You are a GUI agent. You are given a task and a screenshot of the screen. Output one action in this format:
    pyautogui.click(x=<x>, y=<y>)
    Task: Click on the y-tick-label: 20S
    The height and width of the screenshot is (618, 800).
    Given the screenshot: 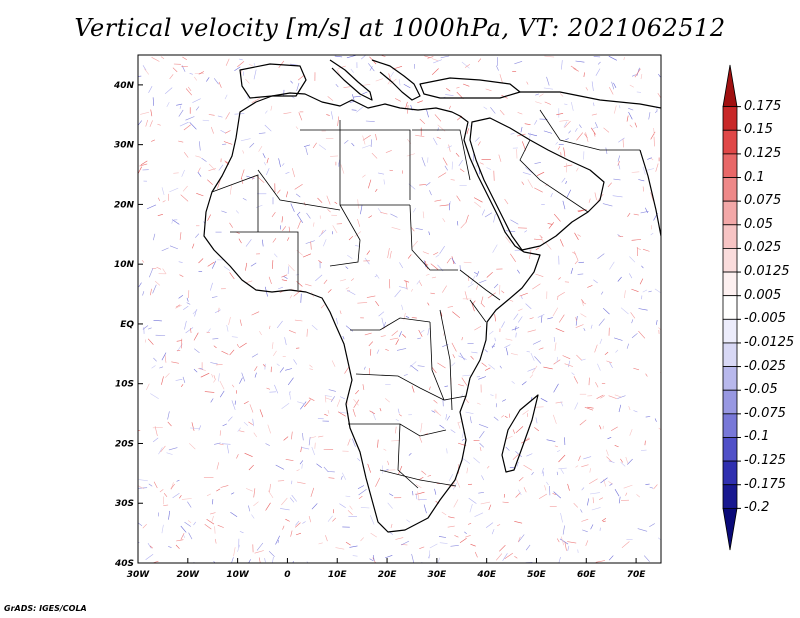 What is the action you would take?
    pyautogui.click(x=124, y=444)
    